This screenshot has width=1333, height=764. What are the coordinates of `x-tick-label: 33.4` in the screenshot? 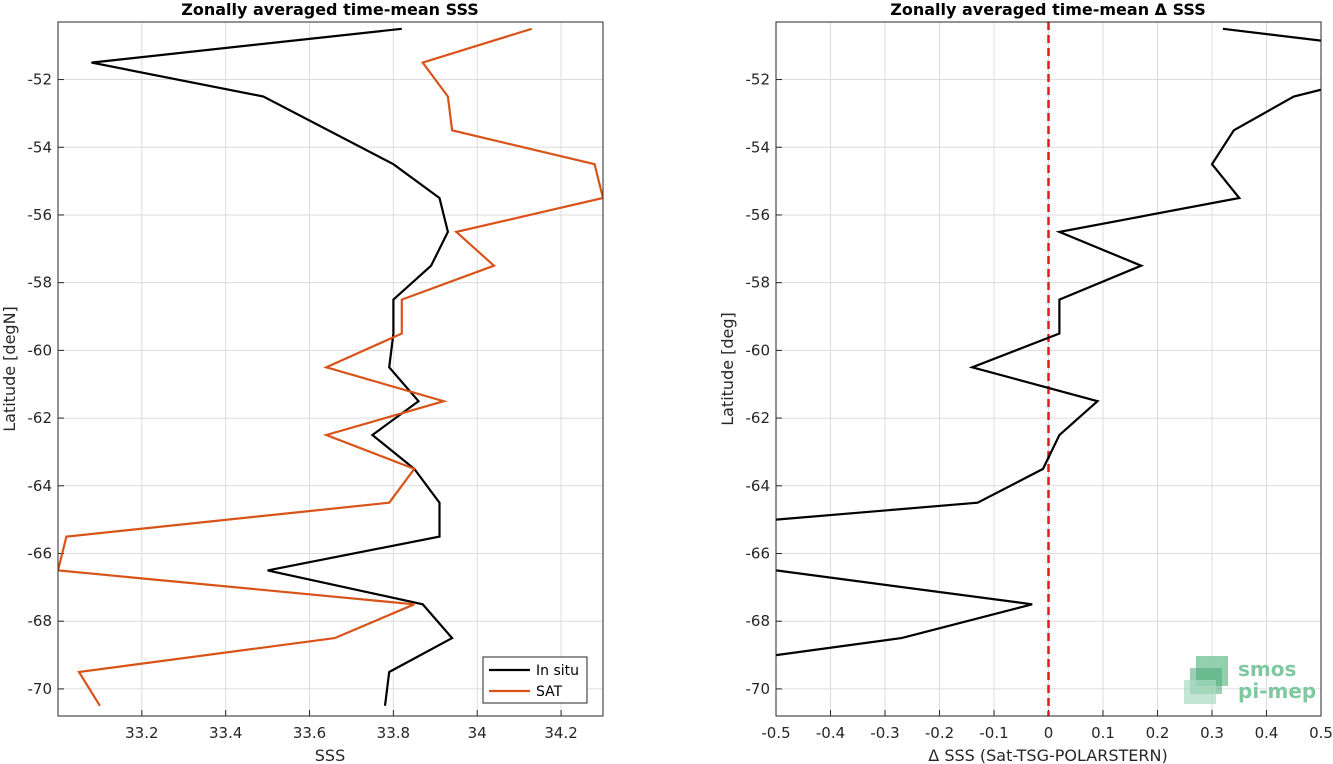 It's located at (225, 733).